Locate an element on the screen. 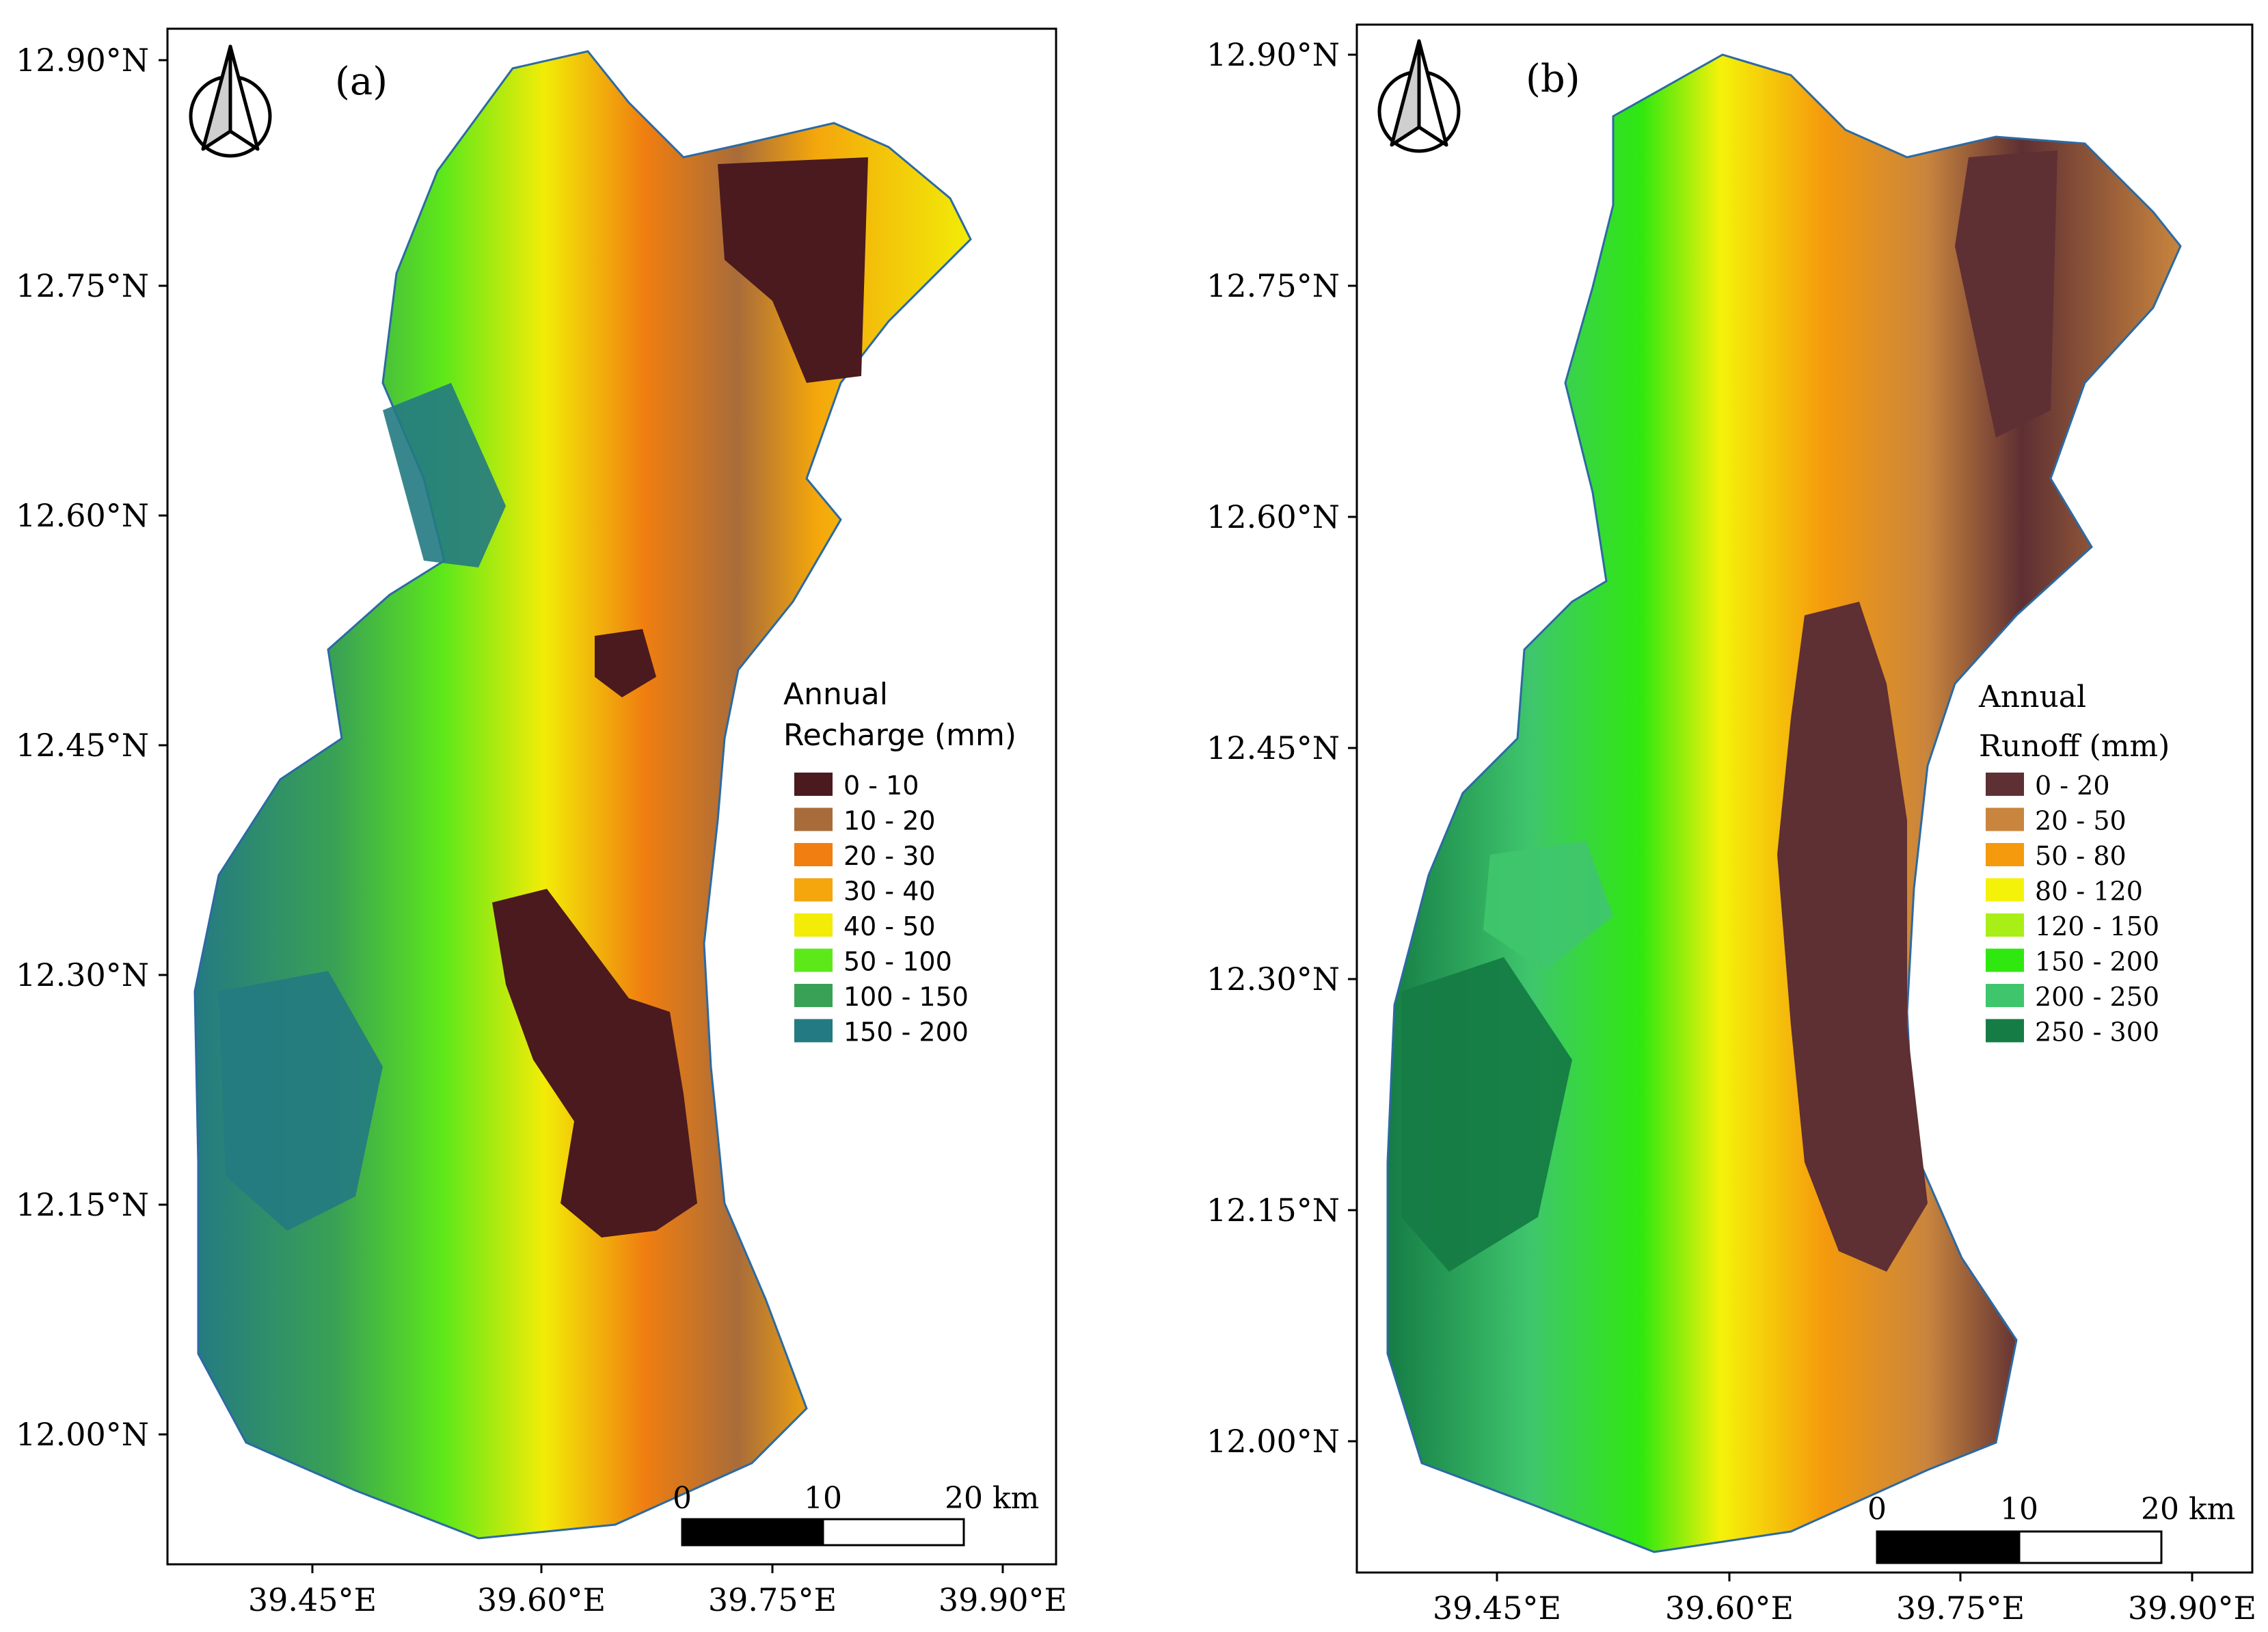  legend-label: 50 - 80 is located at coordinates (2081, 856).